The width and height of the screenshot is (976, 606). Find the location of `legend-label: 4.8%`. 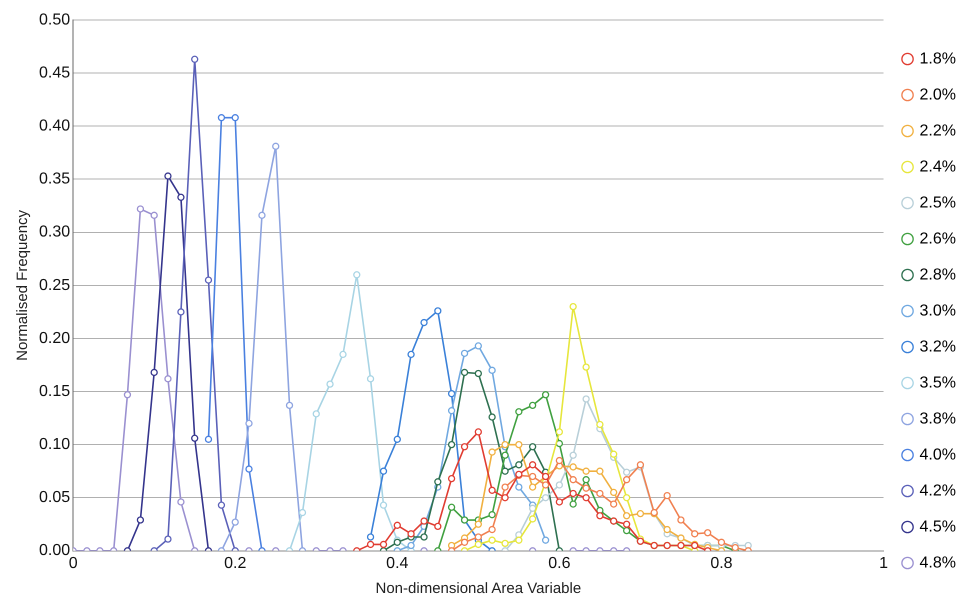

legend-label: 4.8% is located at coordinates (938, 563).